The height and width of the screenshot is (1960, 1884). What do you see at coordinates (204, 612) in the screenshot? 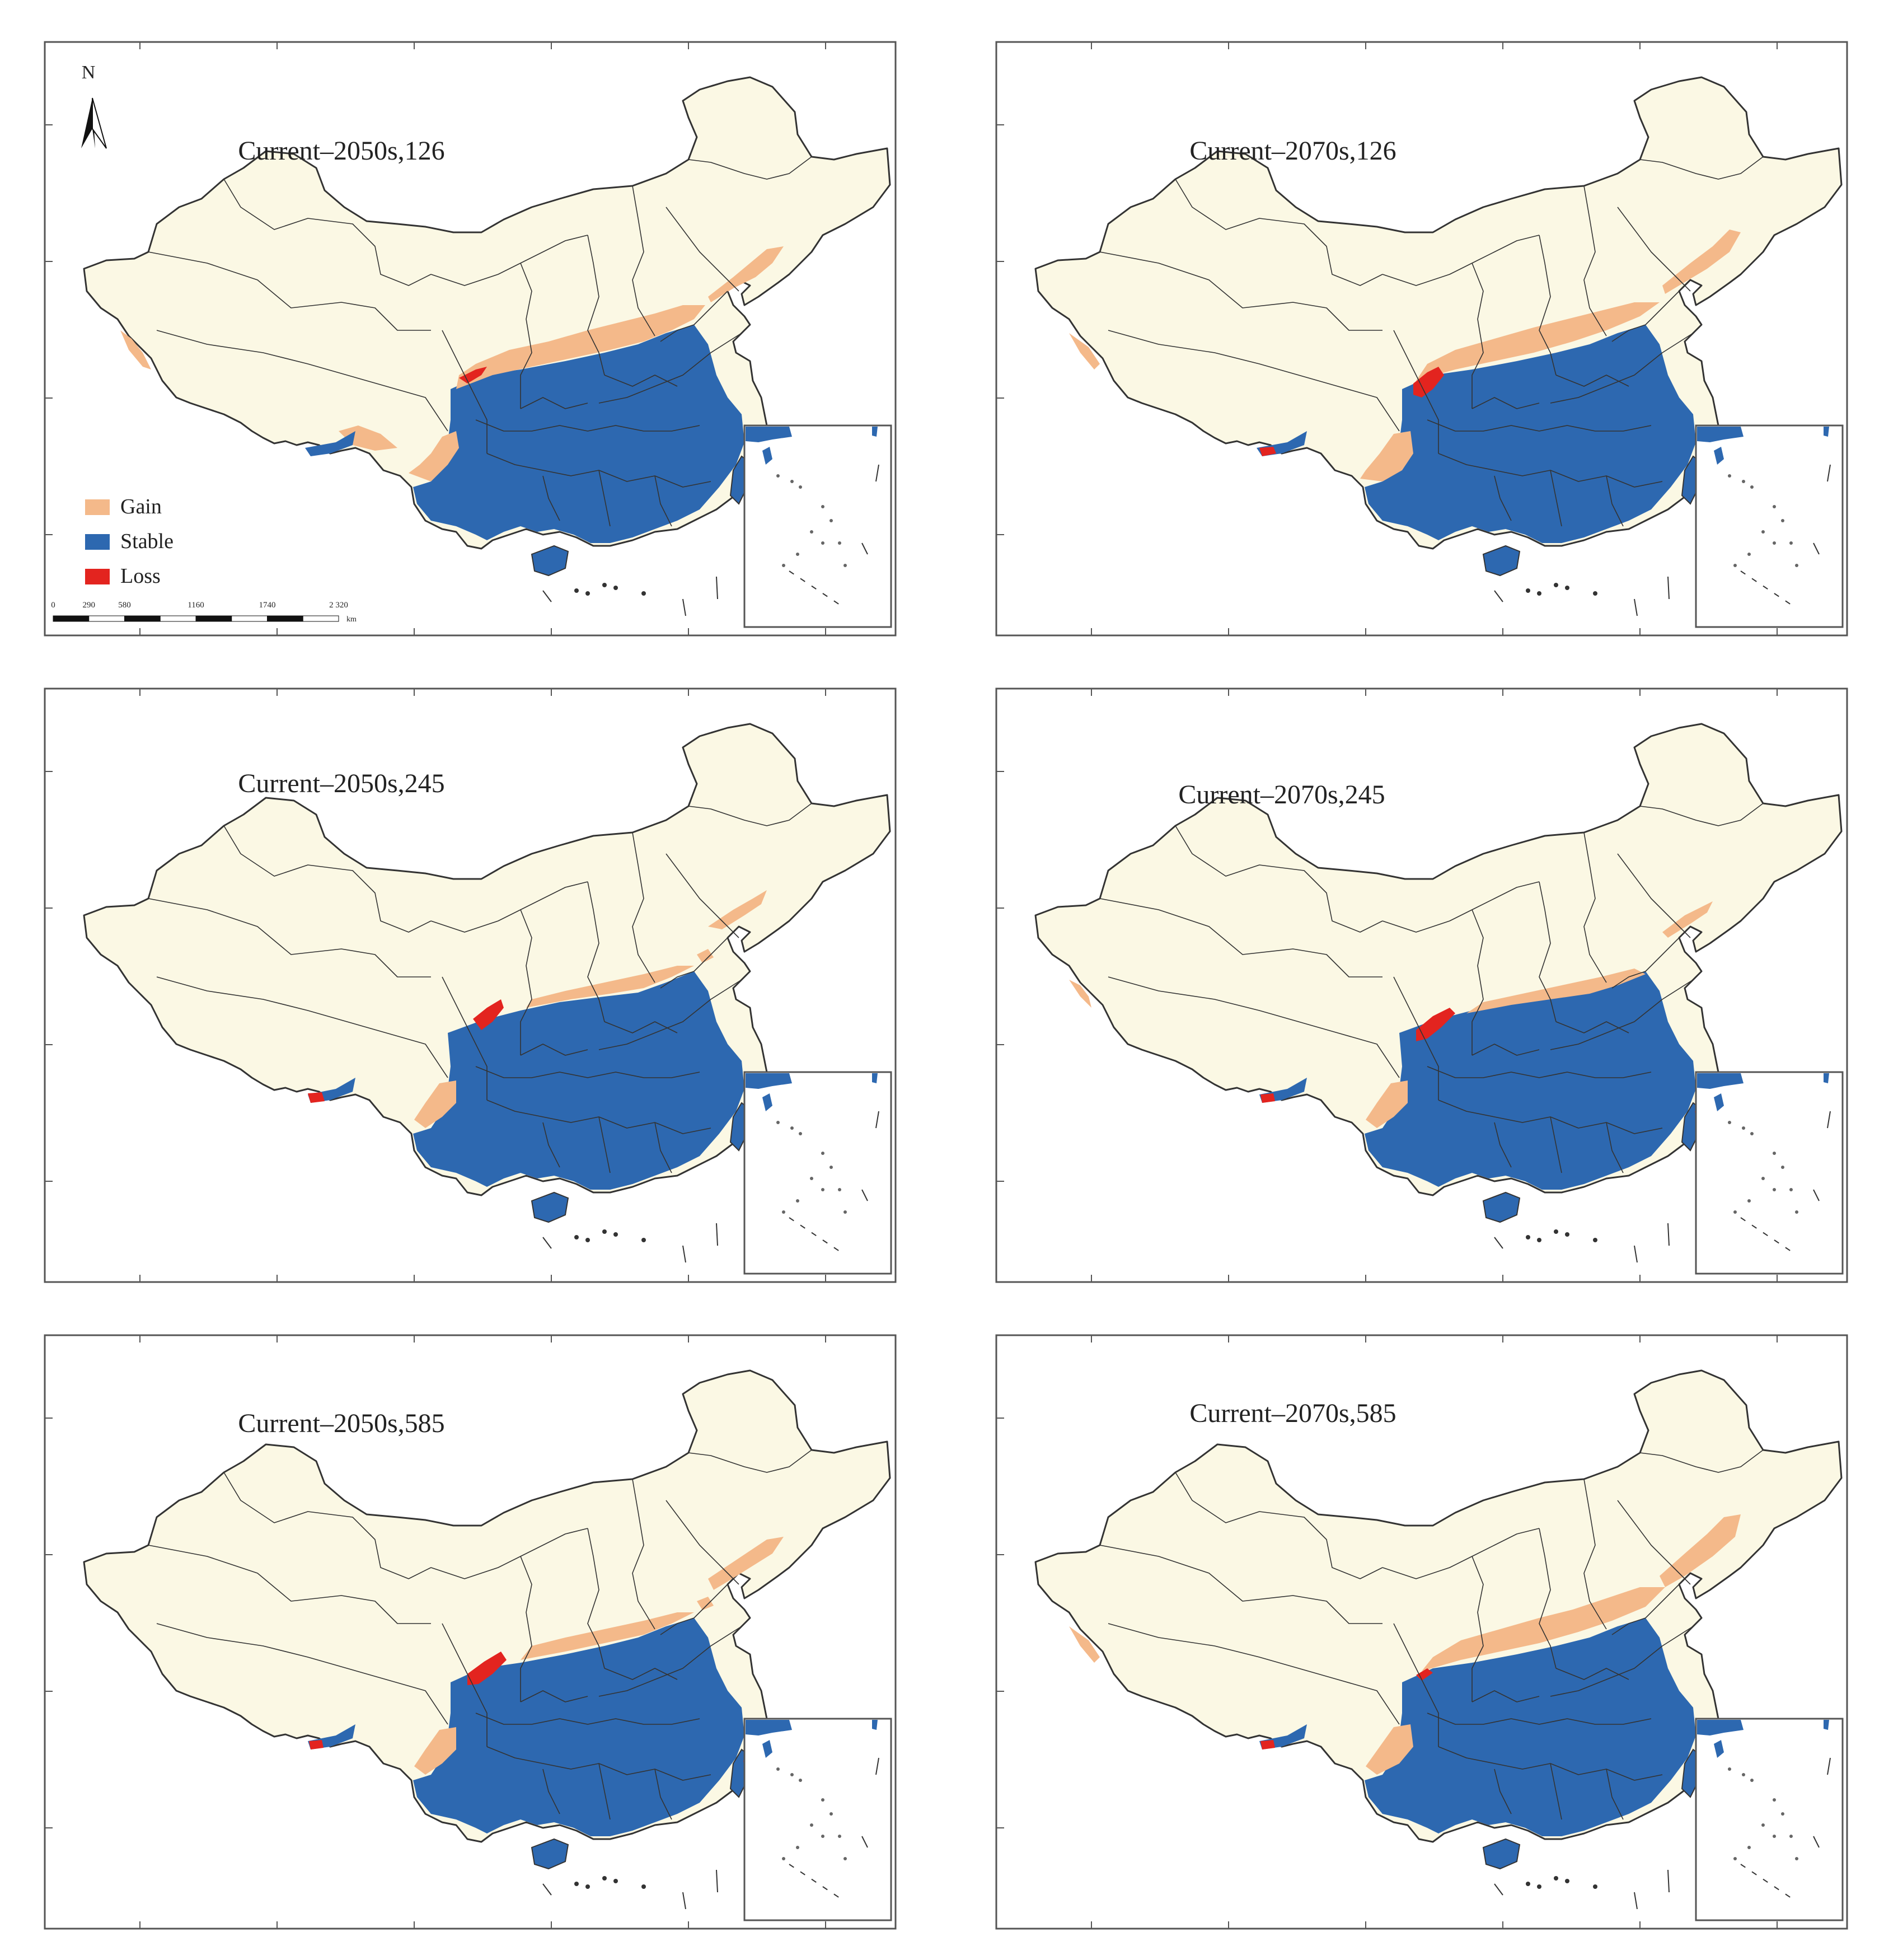
I see `scale-bar: 0 290 580 1160 1740 2 320 km` at bounding box center [204, 612].